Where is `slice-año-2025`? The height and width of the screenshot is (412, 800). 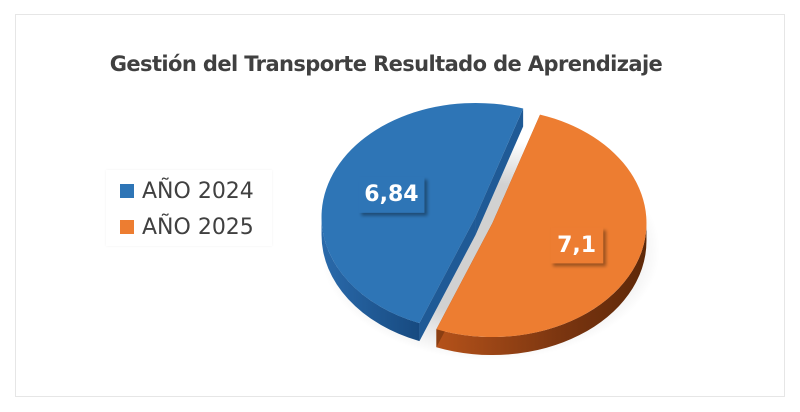
slice-año-2025 is located at coordinates (541, 226).